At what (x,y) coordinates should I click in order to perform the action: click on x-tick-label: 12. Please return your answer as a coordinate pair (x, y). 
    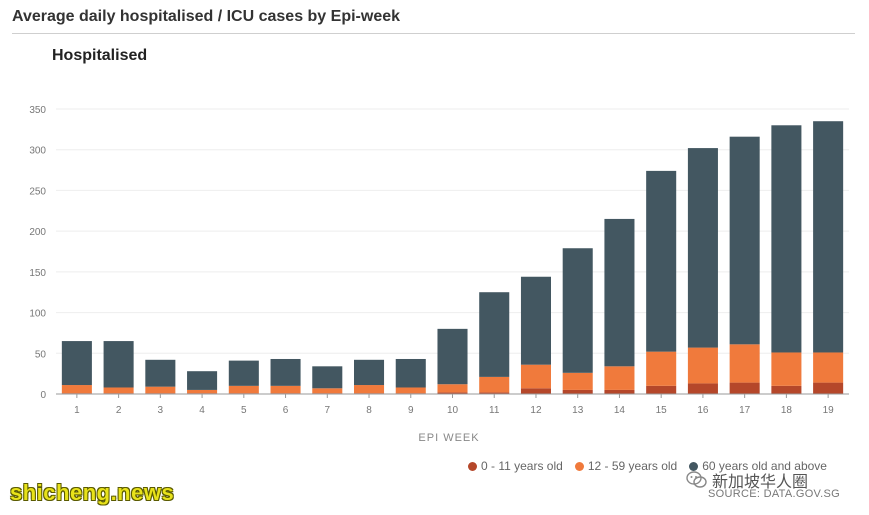
    Looking at the image, I should click on (536, 410).